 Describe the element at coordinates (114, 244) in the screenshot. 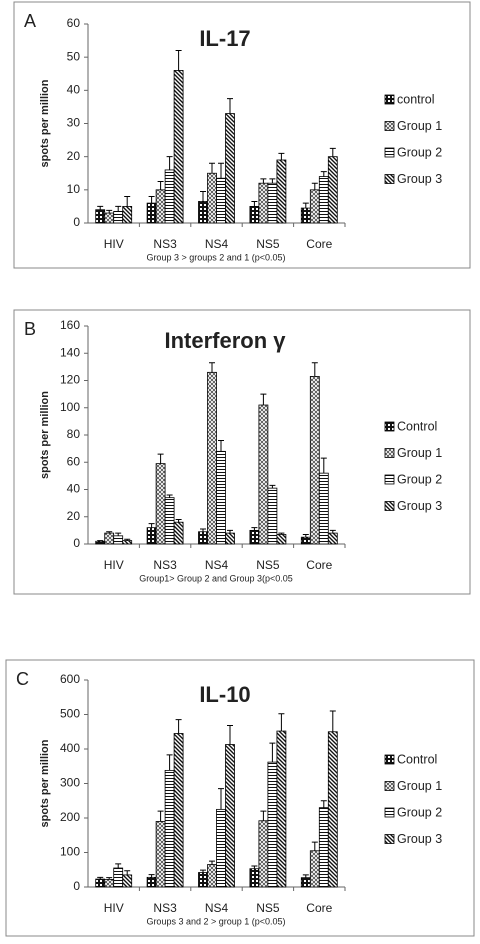

I see `x-tick-label: HIV` at that location.